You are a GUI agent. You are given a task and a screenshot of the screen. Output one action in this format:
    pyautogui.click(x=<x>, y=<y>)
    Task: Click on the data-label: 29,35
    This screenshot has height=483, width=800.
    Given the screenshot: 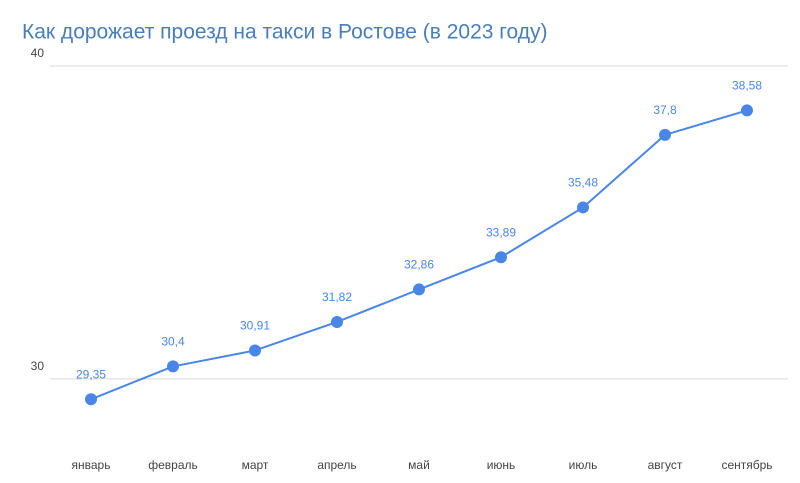 What is the action you would take?
    pyautogui.click(x=91, y=374)
    